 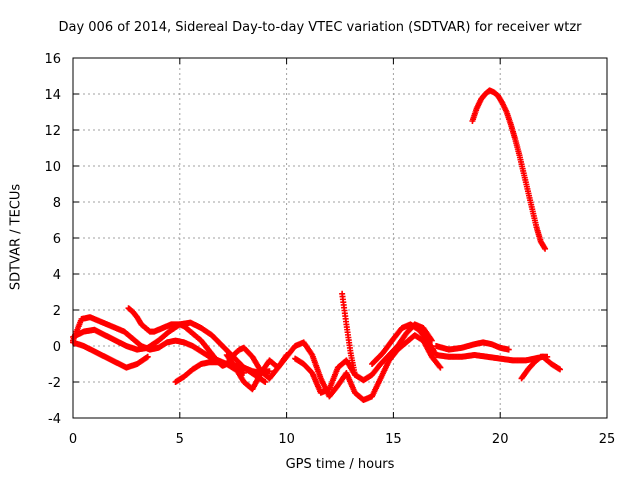 I want to click on y-tick-label: 16, so click(x=52, y=59).